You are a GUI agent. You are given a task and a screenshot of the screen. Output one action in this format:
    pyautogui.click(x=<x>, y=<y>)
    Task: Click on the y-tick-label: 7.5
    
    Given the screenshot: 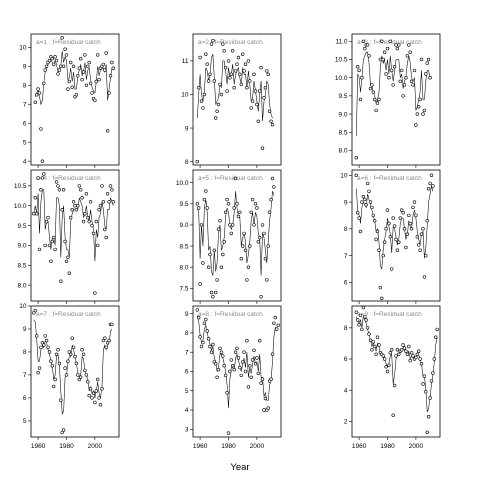 What is the action you would take?
    pyautogui.click(x=183, y=289)
    